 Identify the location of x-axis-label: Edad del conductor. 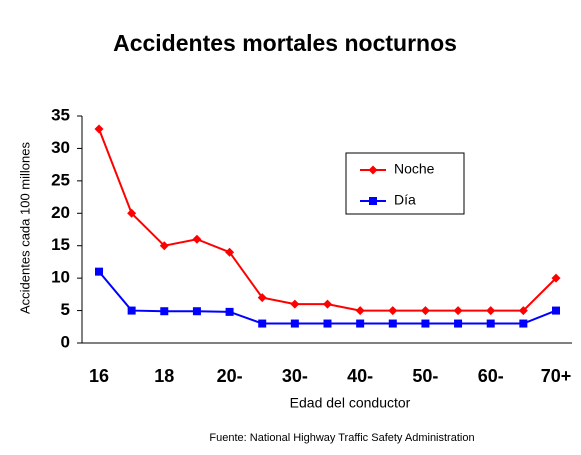
(350, 403).